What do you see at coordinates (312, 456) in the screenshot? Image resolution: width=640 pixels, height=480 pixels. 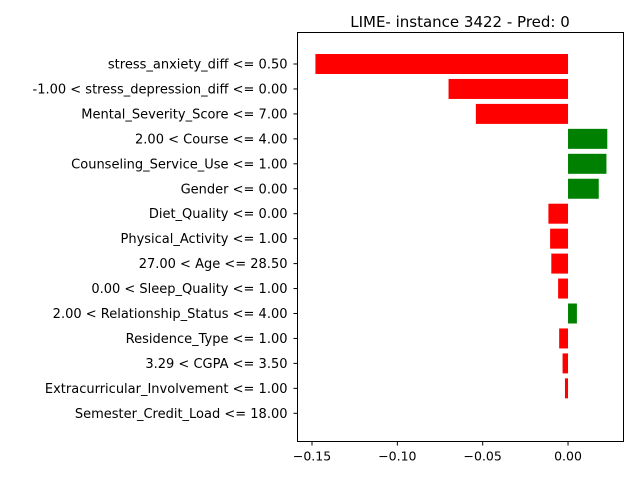 I see `x-tick-label: −0.15` at bounding box center [312, 456].